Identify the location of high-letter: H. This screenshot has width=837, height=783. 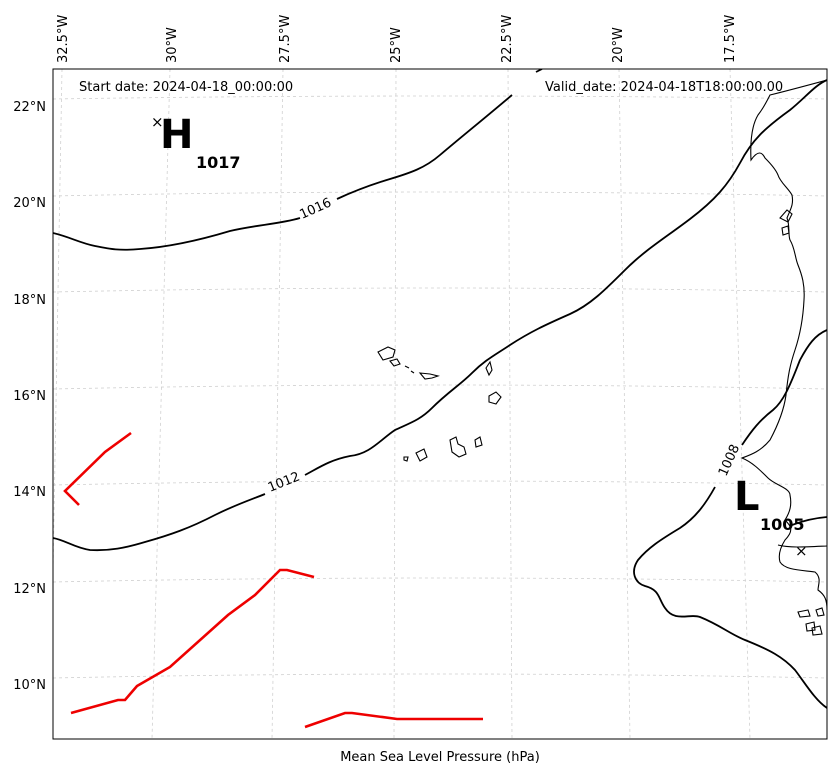
(176, 135).